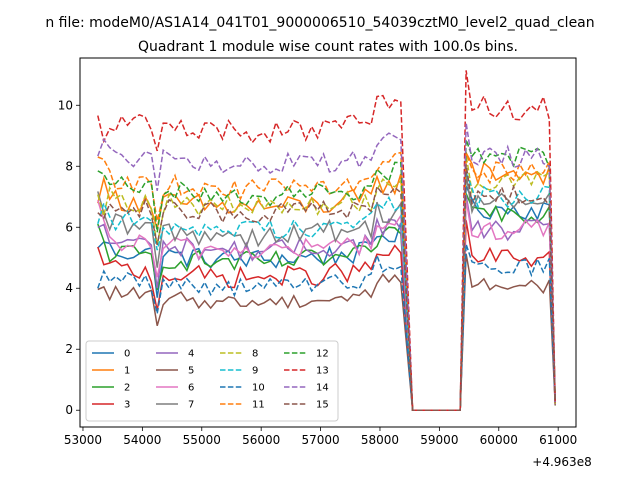 The image size is (640, 480). Describe the element at coordinates (83, 440) in the screenshot. I see `x-tick-label: 53000` at that location.